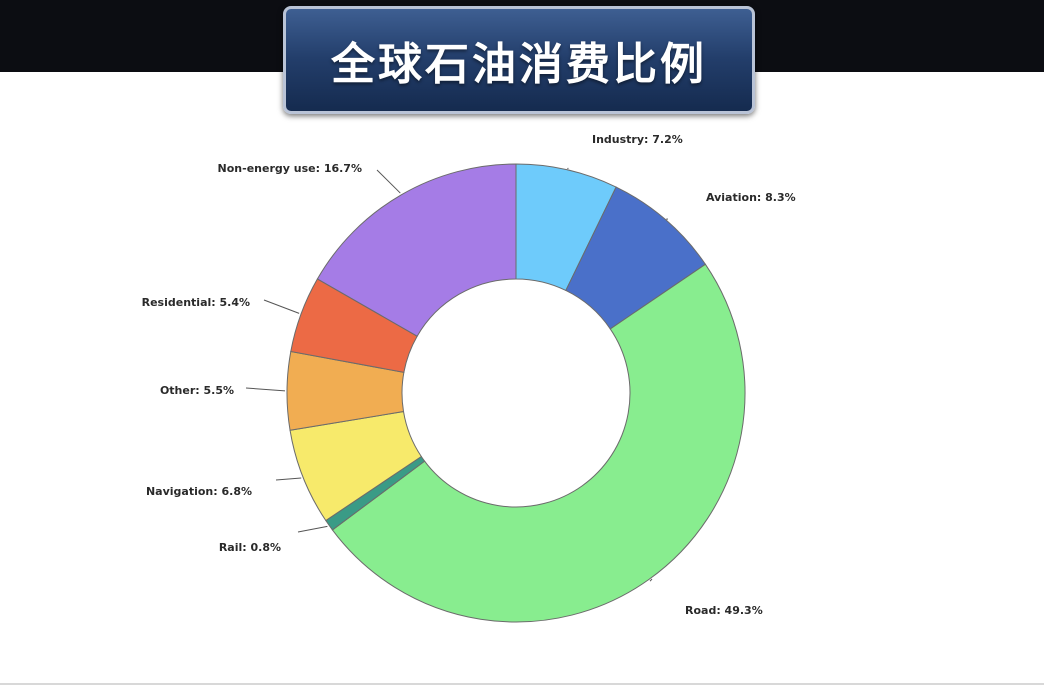 The image size is (1044, 685). Describe the element at coordinates (290, 168) in the screenshot. I see `slice-label: Non-energy use: 16.7%` at that location.